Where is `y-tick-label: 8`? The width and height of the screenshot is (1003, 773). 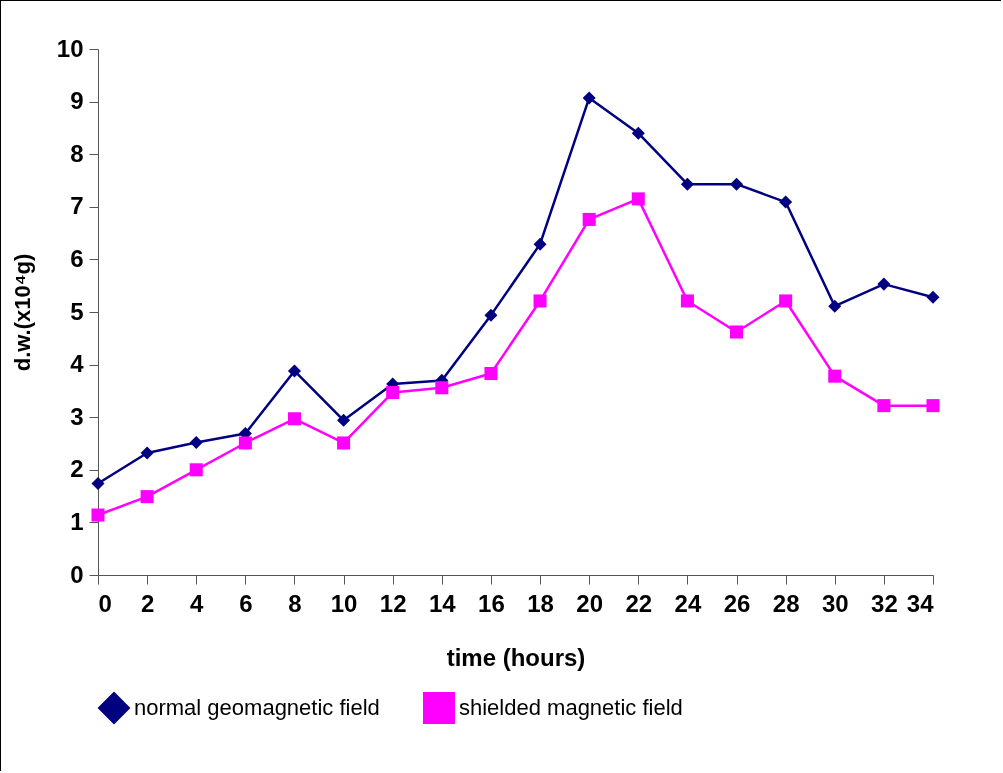 y-tick-label: 8 is located at coordinates (77, 153).